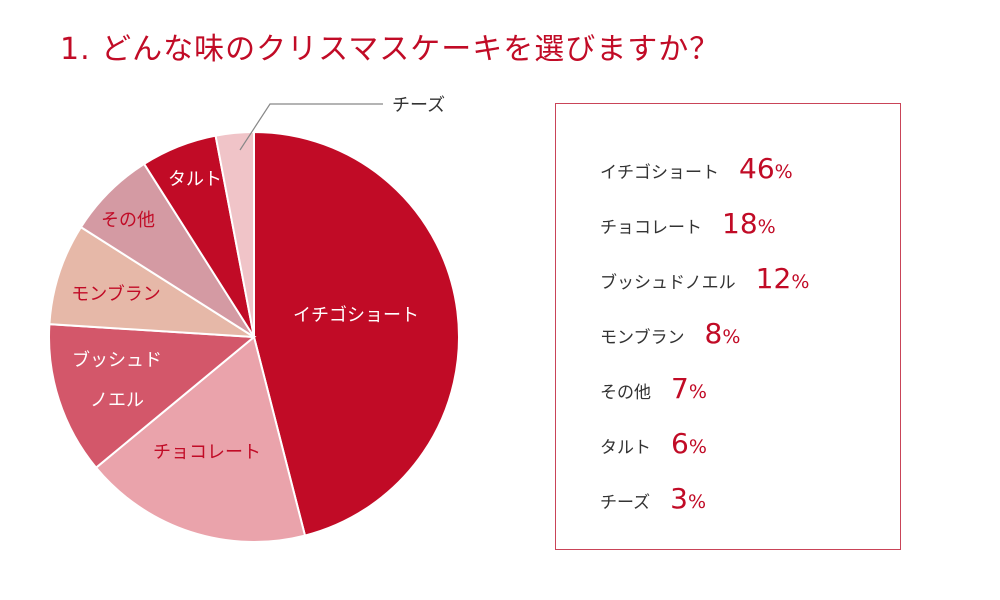 This screenshot has height=600, width=1000. I want to click on legend-label: チーズ, so click(625, 503).